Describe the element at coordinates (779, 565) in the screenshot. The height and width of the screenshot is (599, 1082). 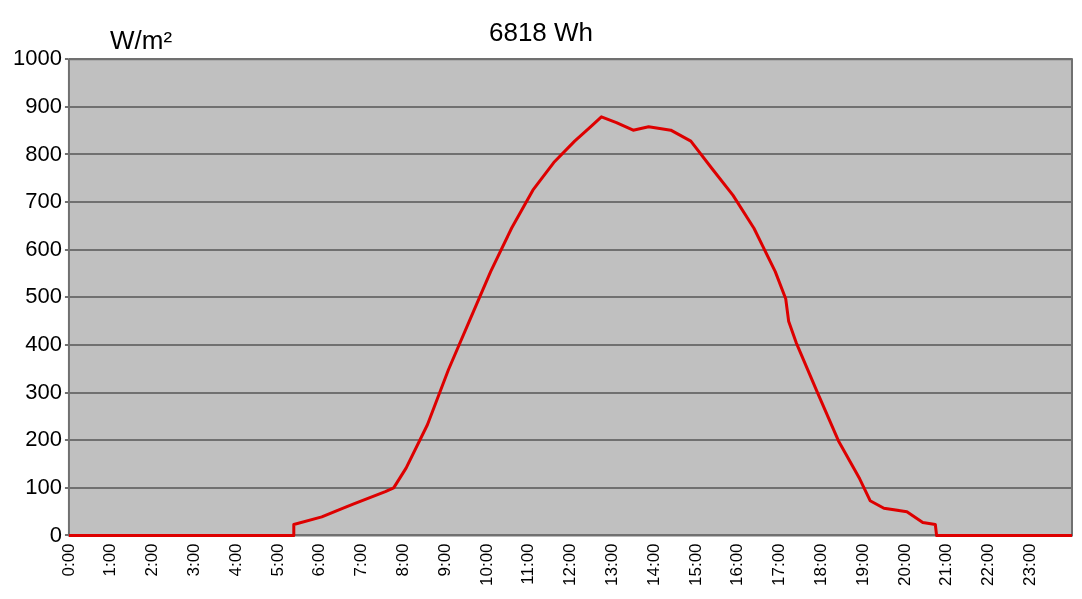
I see `x-tick-label: 17:00` at that location.